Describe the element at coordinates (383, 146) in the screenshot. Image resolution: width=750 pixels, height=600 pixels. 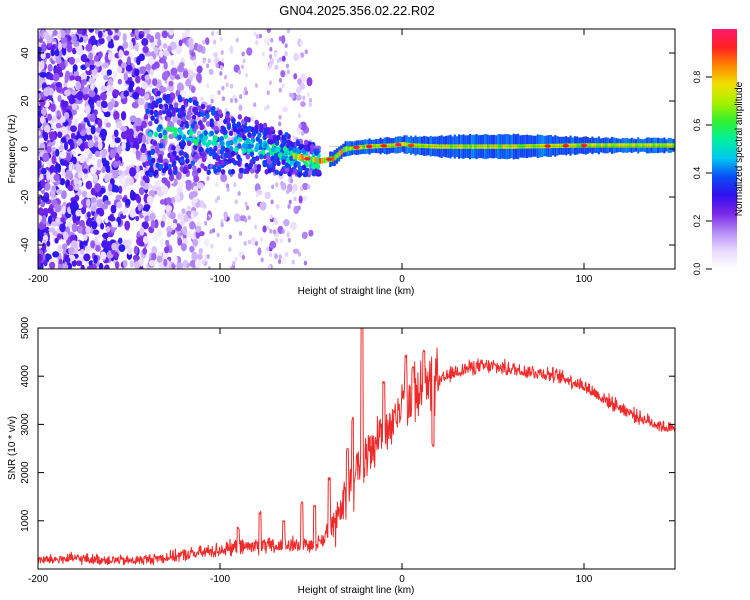
I see `spectrogram-hotspot` at that location.